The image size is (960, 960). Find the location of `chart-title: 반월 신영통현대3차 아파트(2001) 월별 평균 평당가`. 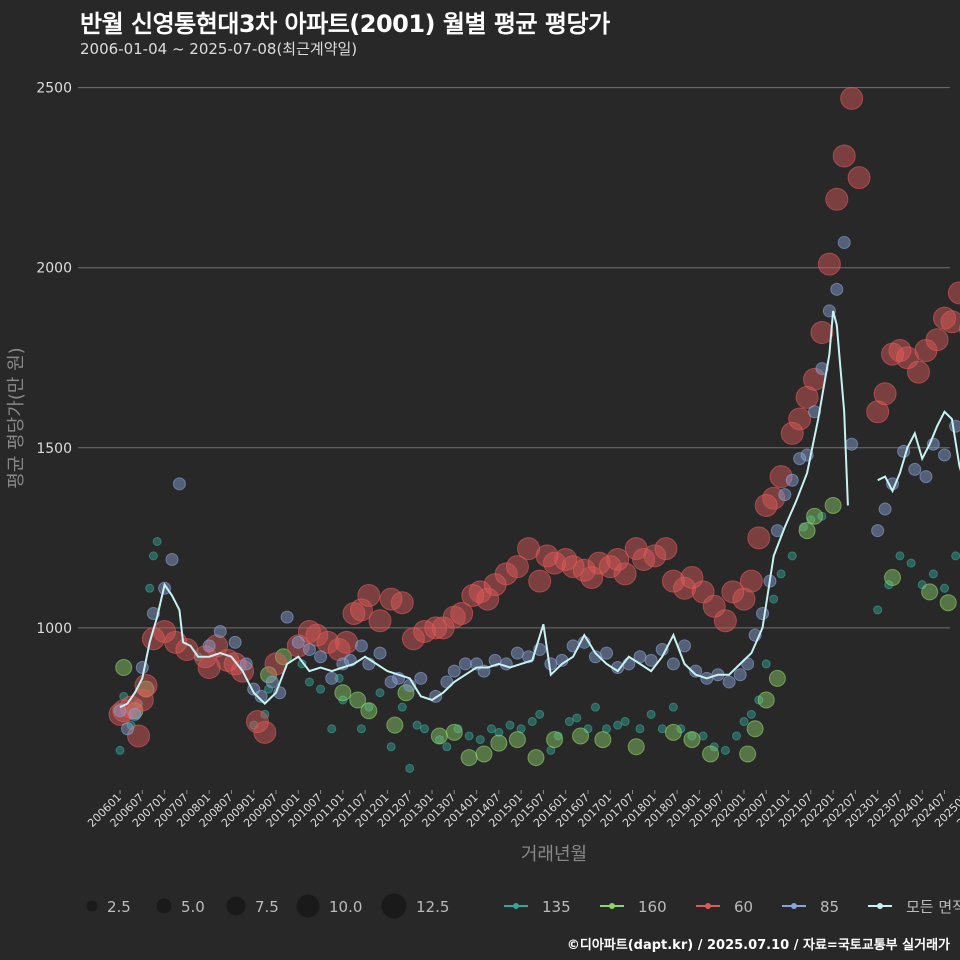

chart-title: 반월 신영통현대3차 아파트(2001) 월별 평균 평당가 is located at coordinates (345, 24).